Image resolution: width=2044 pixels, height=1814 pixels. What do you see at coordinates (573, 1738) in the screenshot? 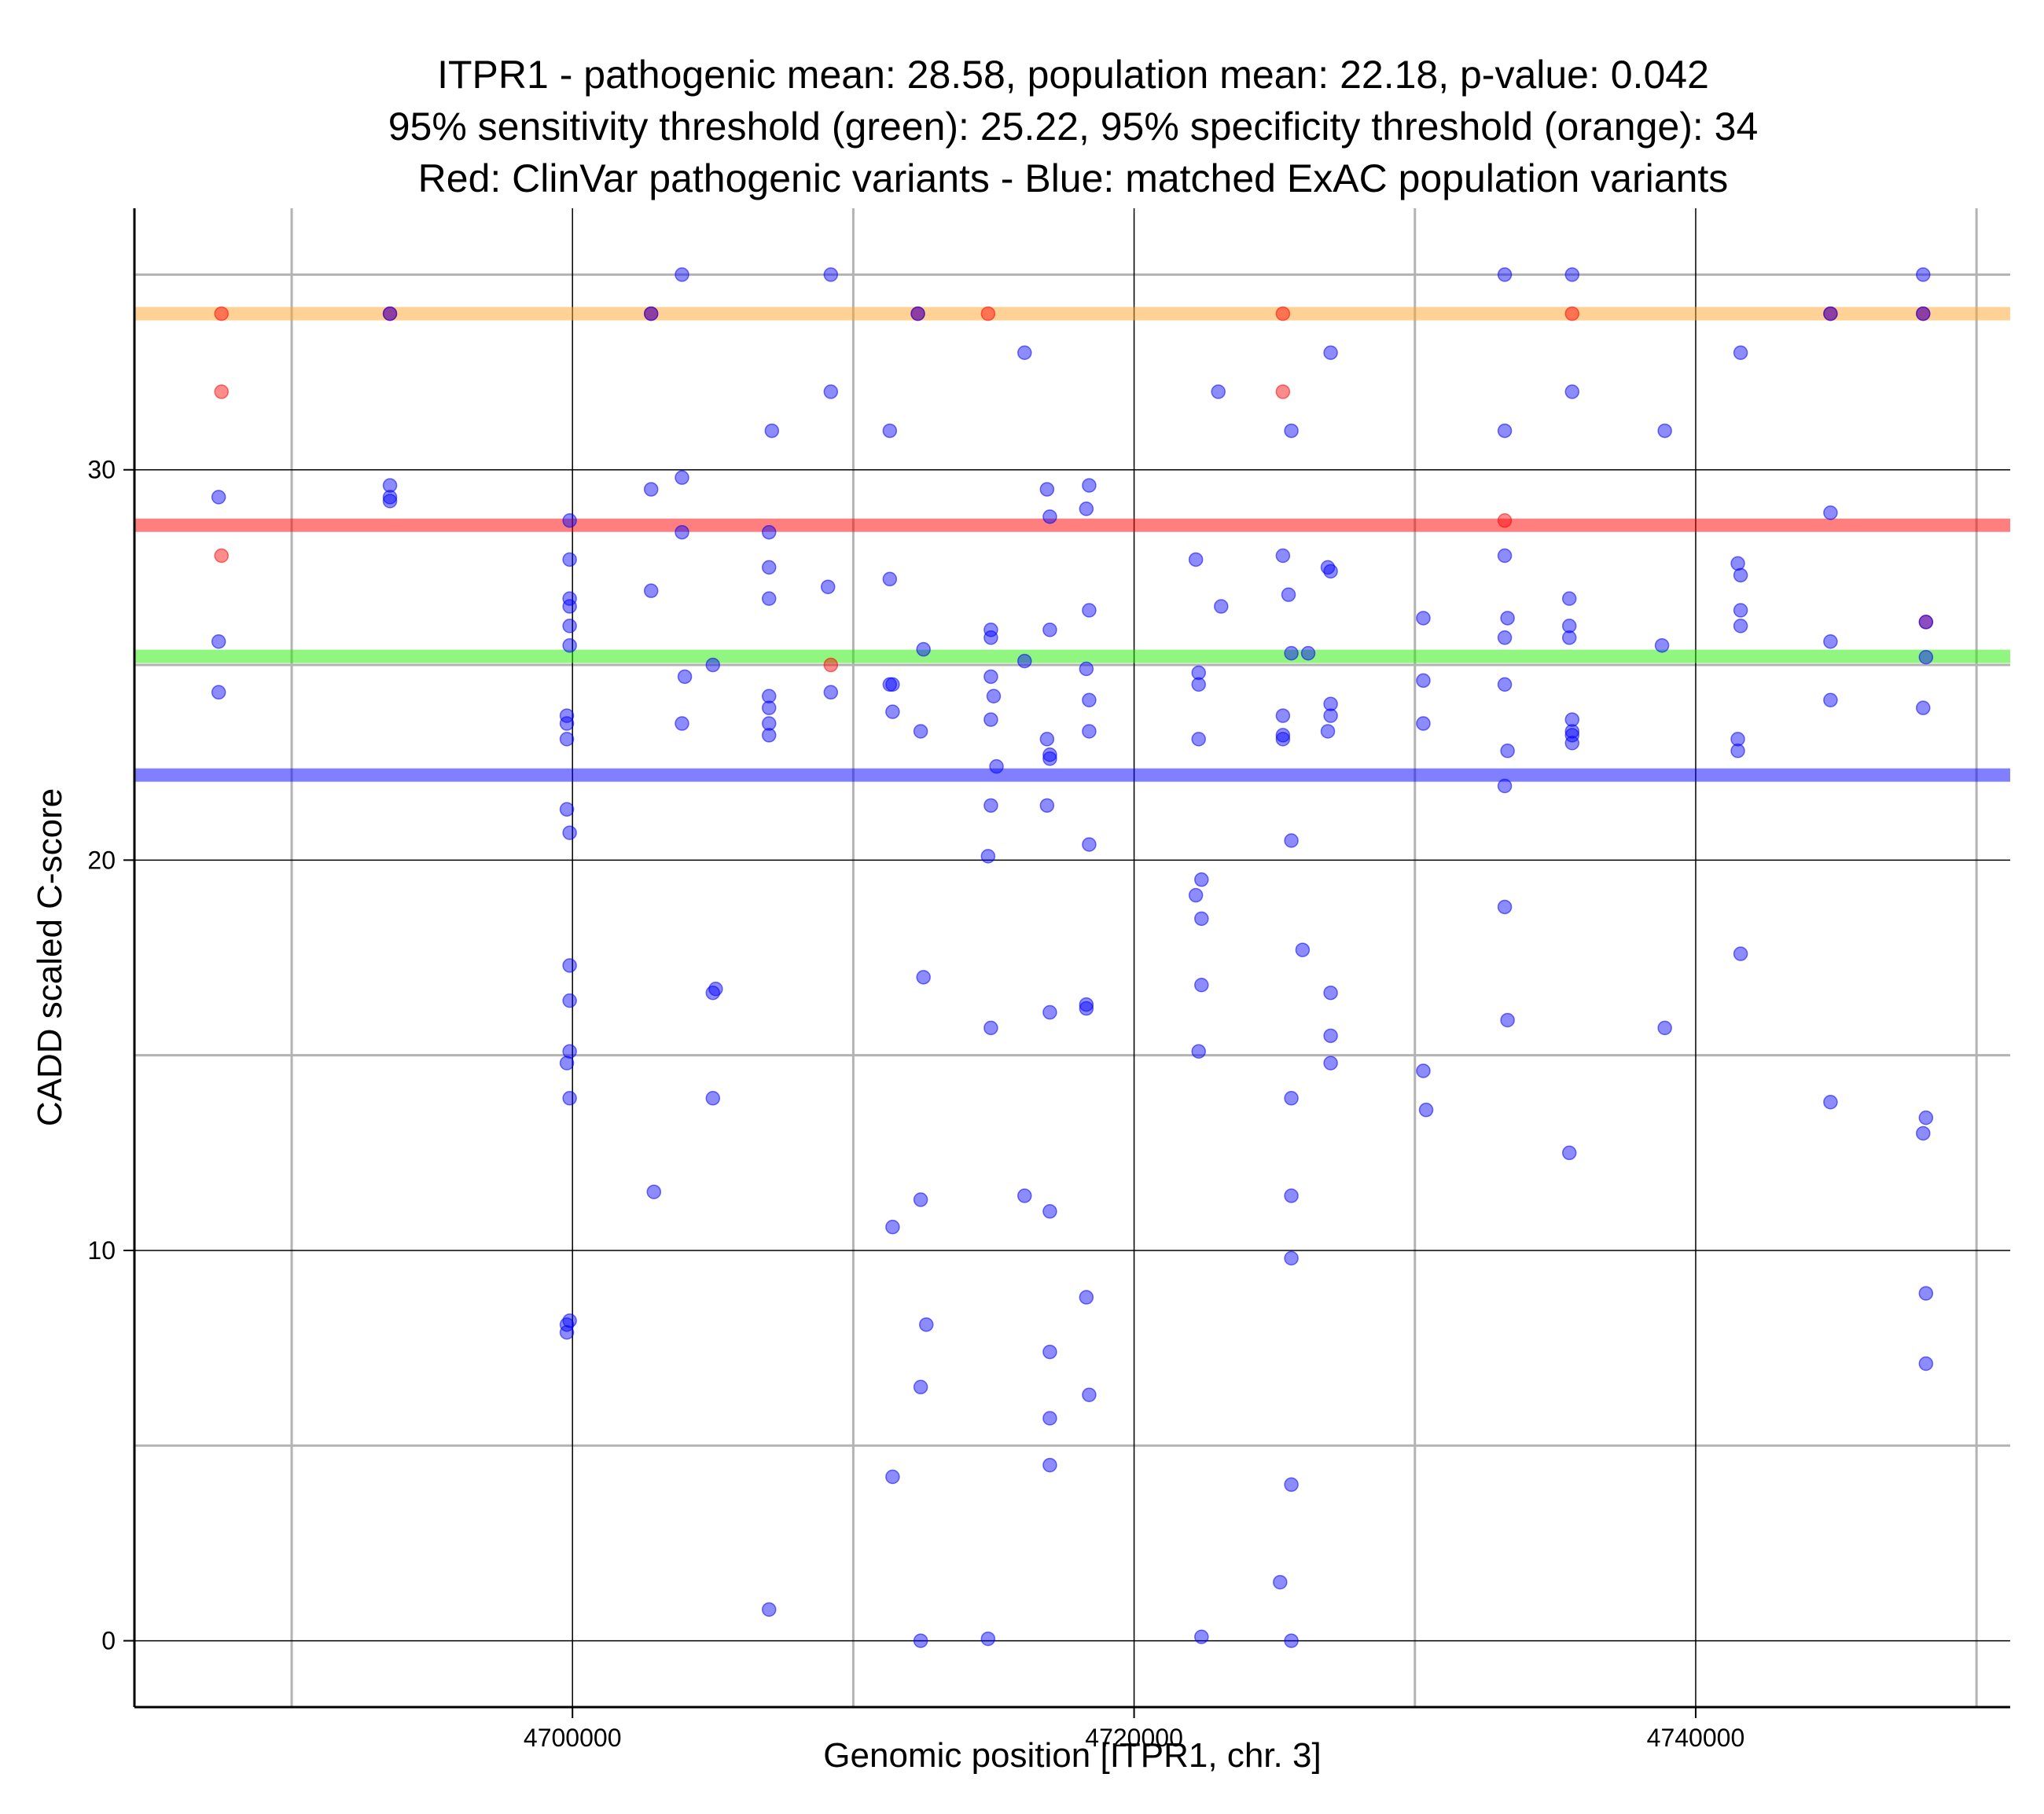
I see `x-tick-label: 4700000` at bounding box center [573, 1738].